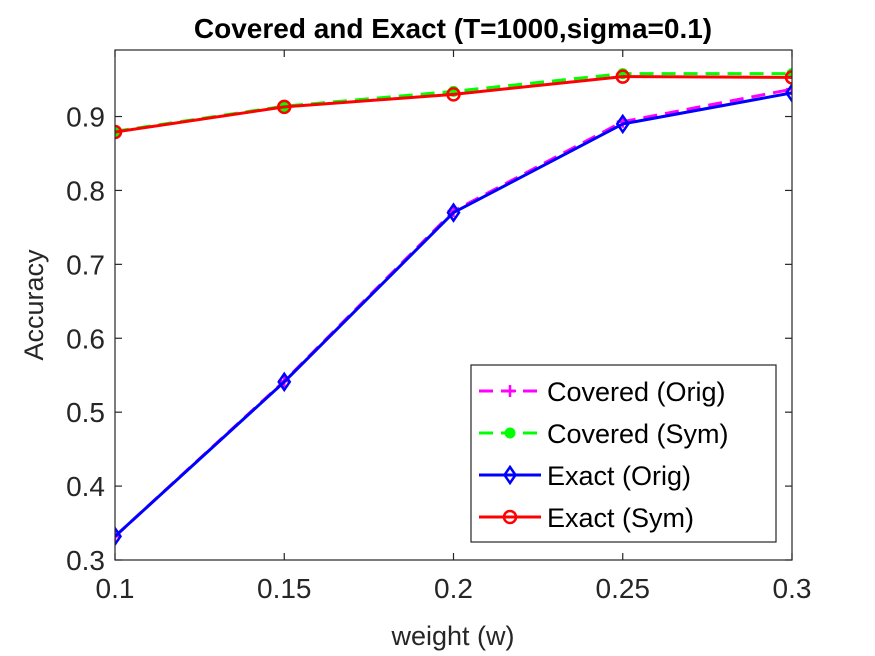 The width and height of the screenshot is (875, 656). Describe the element at coordinates (452, 636) in the screenshot. I see `x-axis-label: weight (w)` at that location.